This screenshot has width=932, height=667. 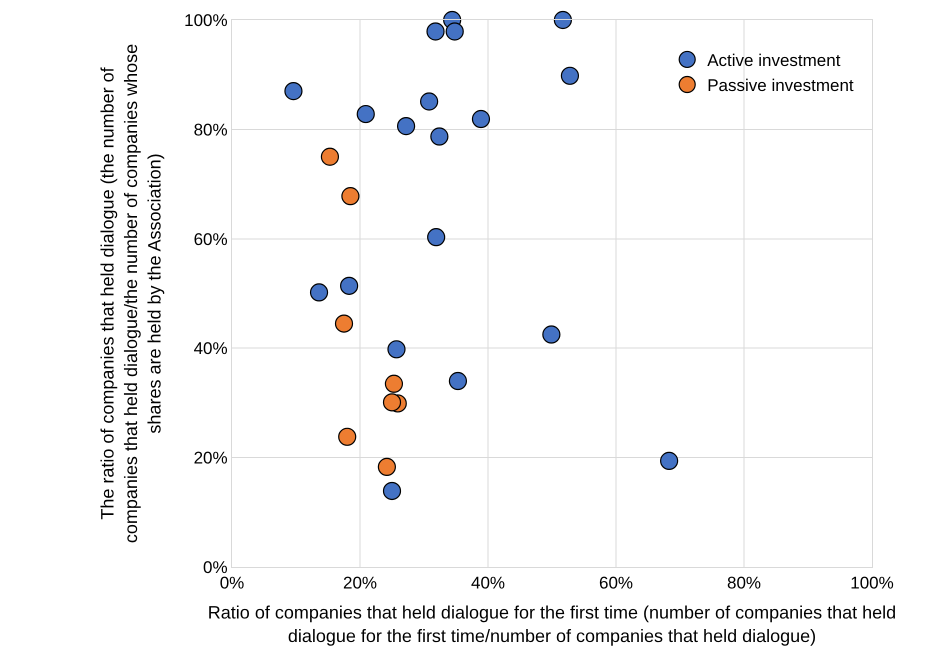 What do you see at coordinates (211, 239) in the screenshot?
I see `y-tick-label: 60%` at bounding box center [211, 239].